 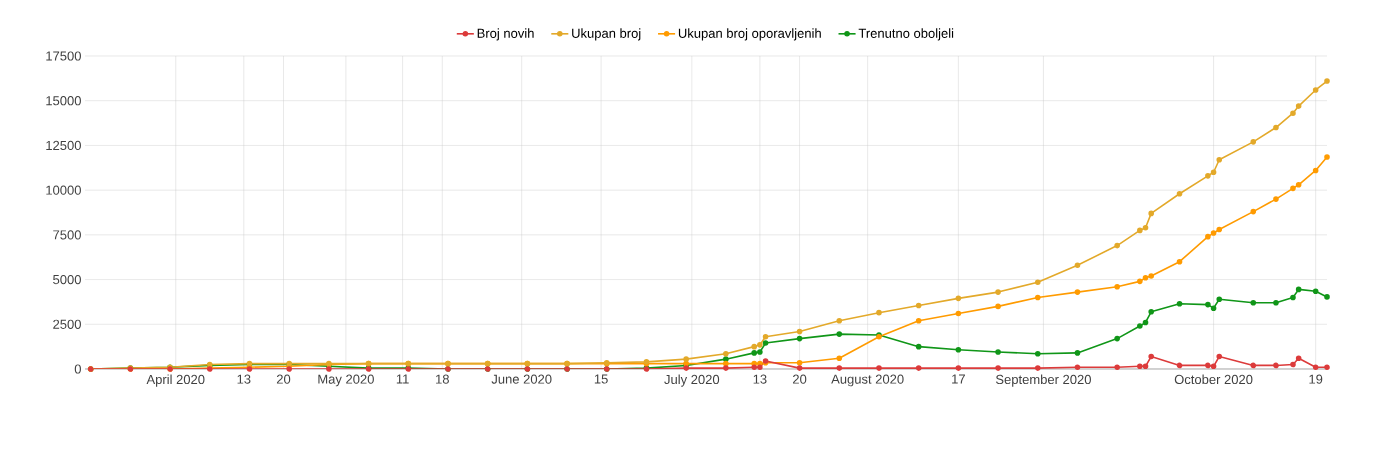 What do you see at coordinates (63, 190) in the screenshot?
I see `y-tick-label: 10000` at bounding box center [63, 190].